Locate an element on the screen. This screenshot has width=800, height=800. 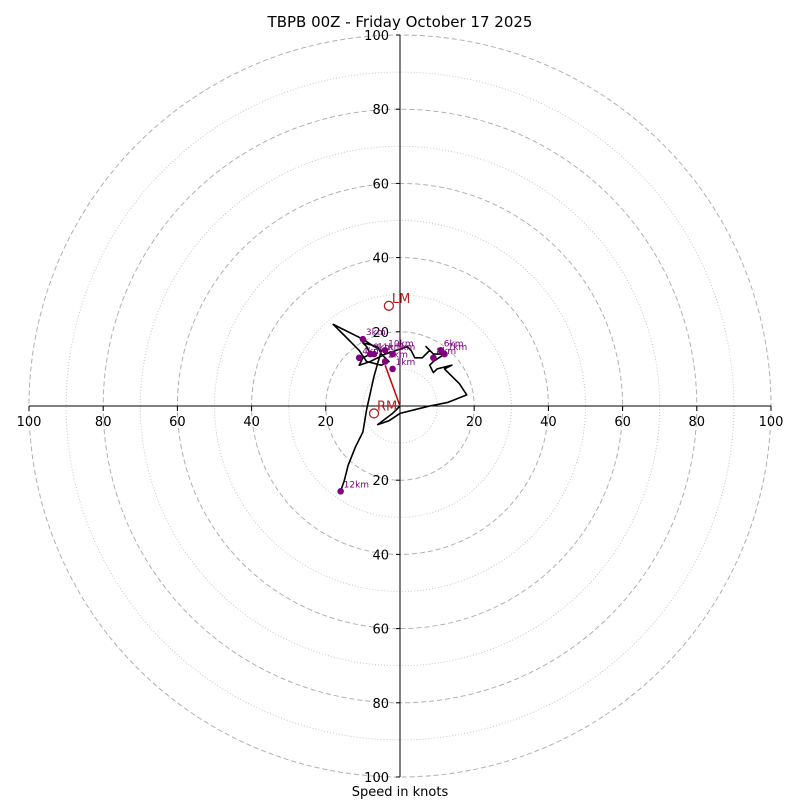
height-markers: 1km2km3km4km5km6km7km8km9km10km11km12km is located at coordinates (402, 411).